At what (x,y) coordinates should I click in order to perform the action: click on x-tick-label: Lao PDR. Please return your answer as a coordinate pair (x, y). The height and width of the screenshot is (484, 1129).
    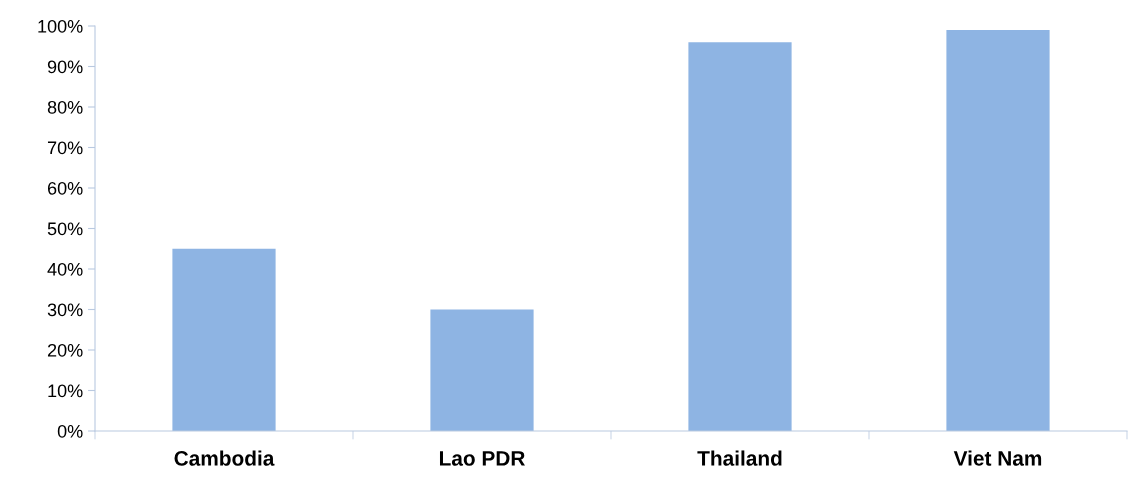
    Looking at the image, I should click on (482, 458).